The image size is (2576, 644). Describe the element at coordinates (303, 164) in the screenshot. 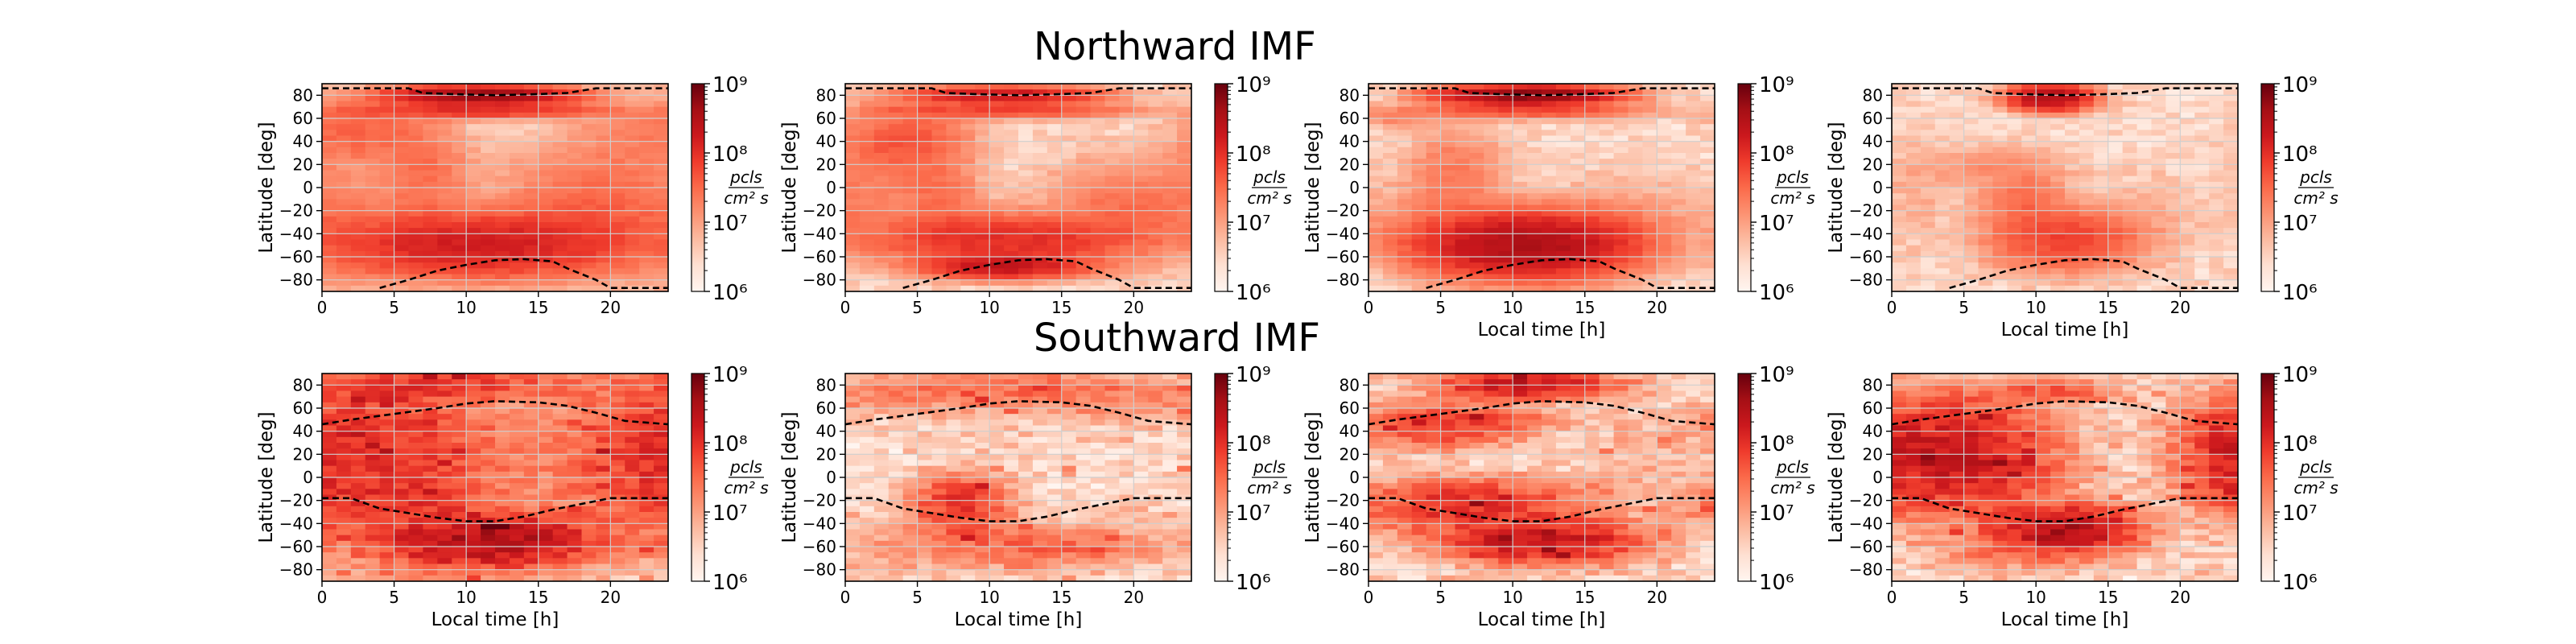

I see `y-tick-label: 20` at that location.